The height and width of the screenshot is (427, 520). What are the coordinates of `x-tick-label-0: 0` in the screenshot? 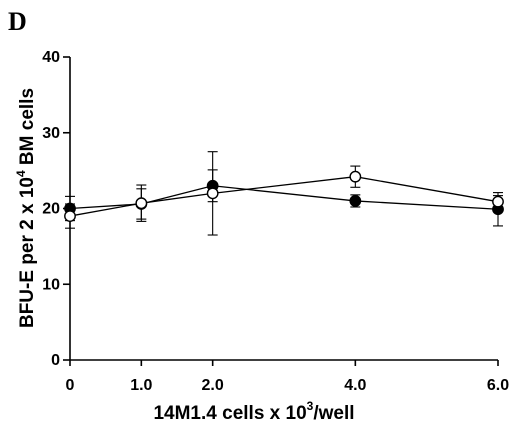 It's located at (70, 385).